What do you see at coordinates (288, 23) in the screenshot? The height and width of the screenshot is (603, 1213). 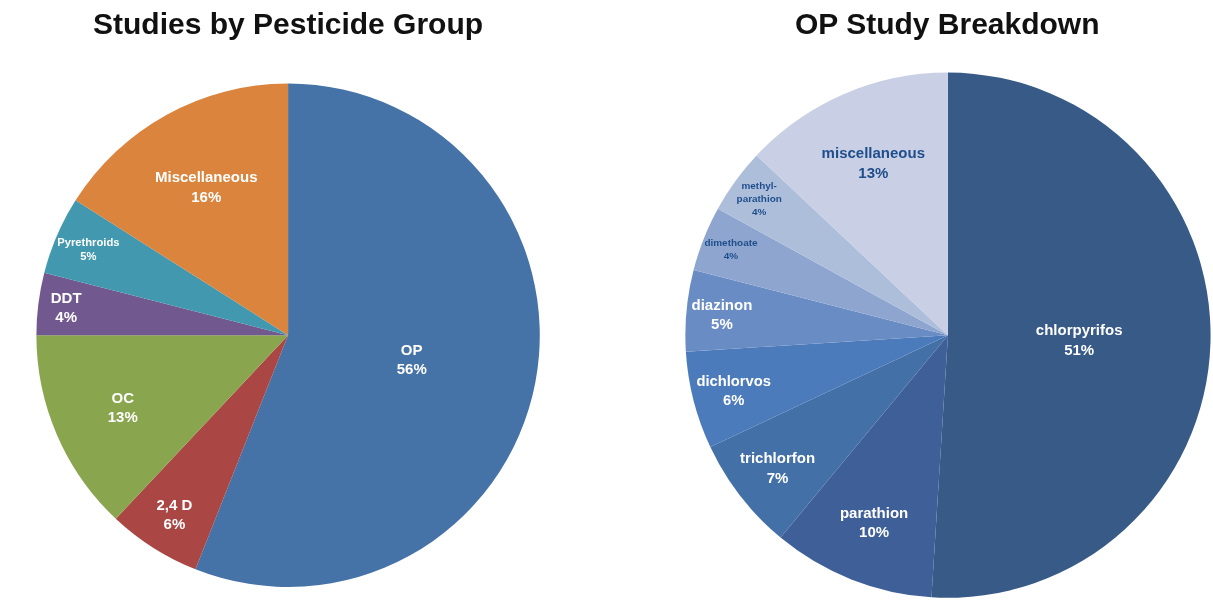 I see `chart-title: Studies by Pesticide Group` at bounding box center [288, 23].